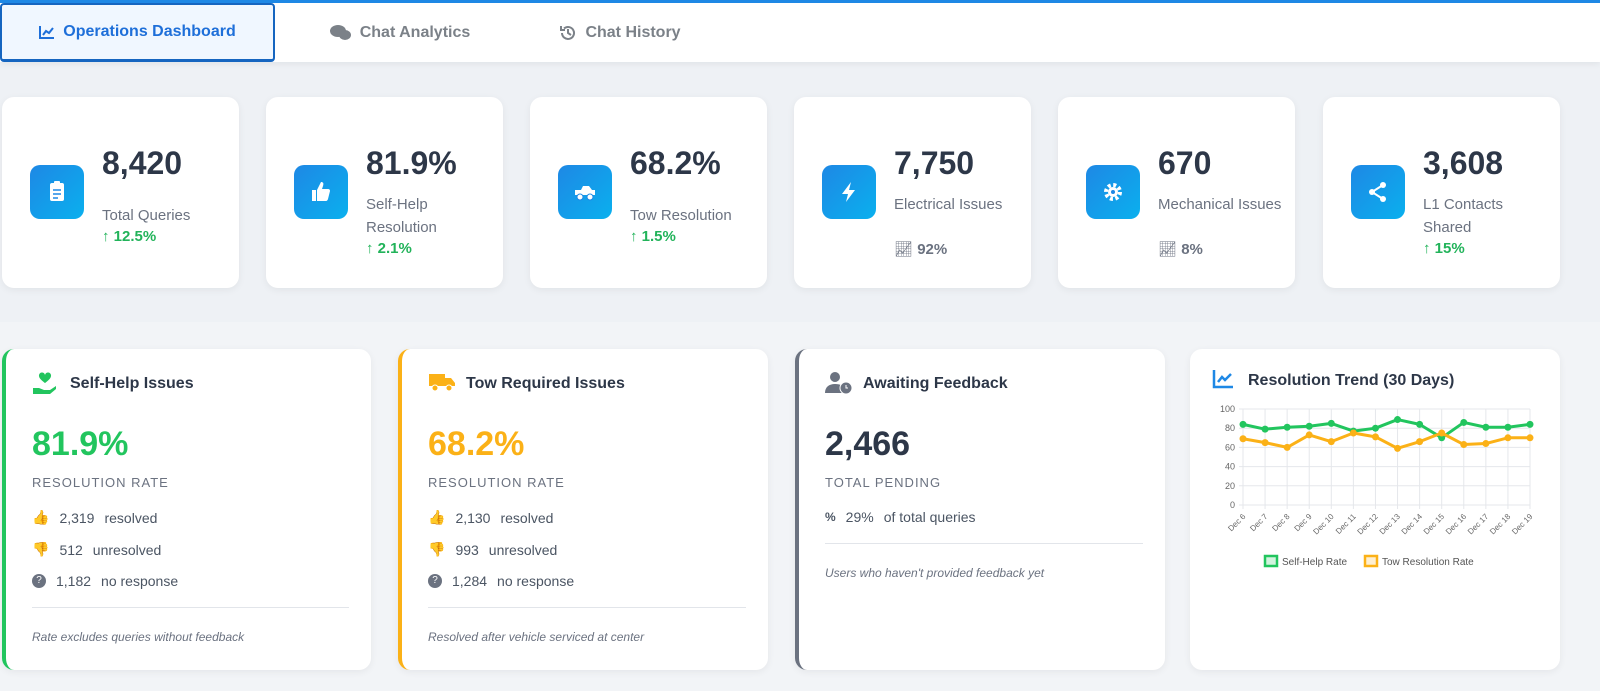 This screenshot has height=691, width=1600. I want to click on comments-icon, so click(340, 32).